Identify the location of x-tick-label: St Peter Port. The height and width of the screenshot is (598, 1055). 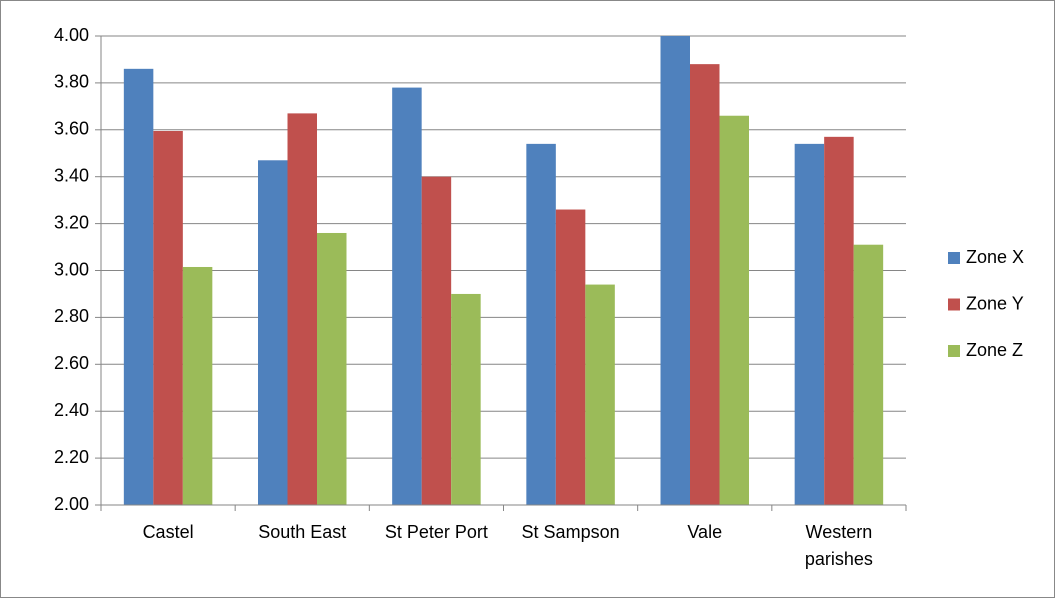
(436, 532).